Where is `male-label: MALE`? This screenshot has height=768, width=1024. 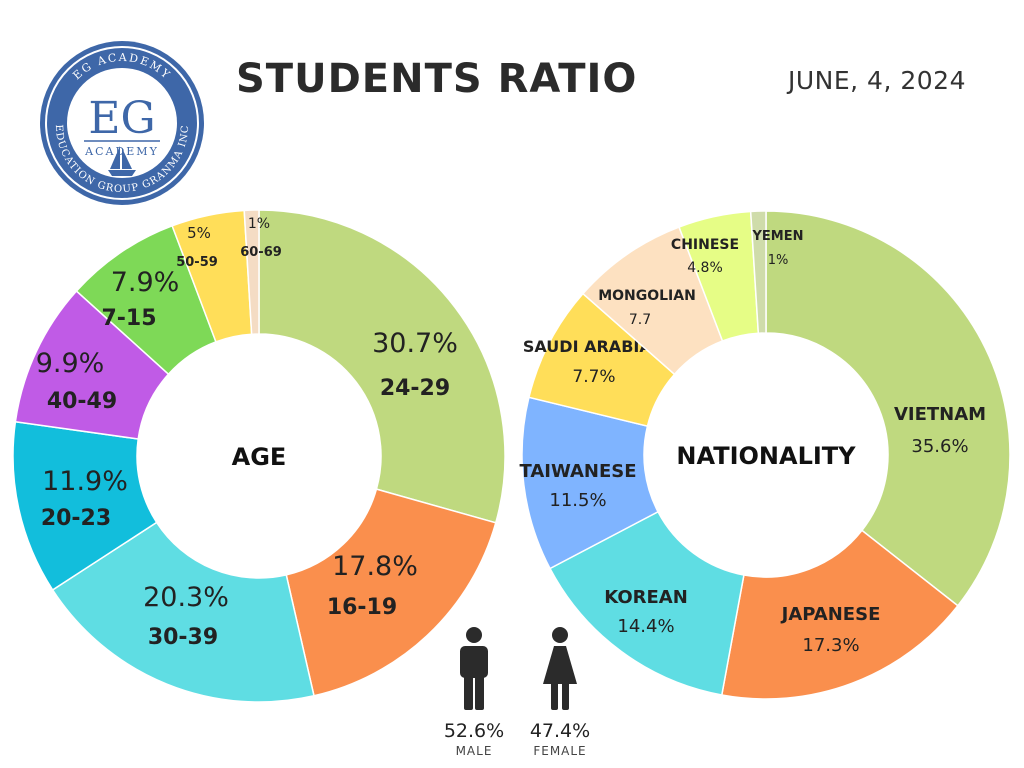
male-label: MALE is located at coordinates (474, 751).